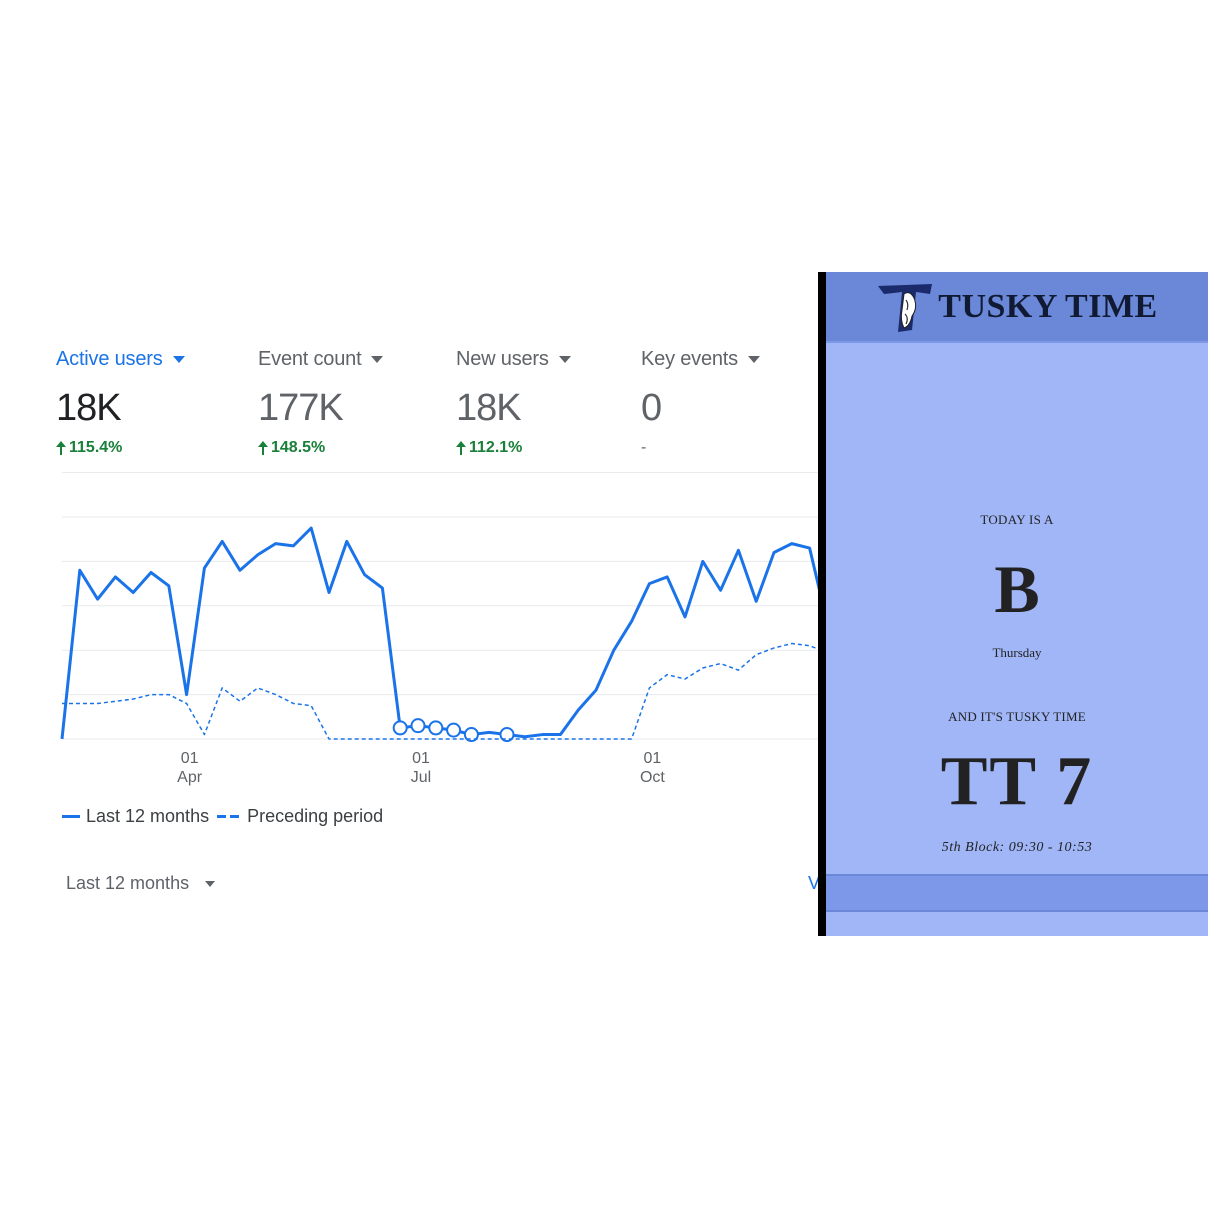  Describe the element at coordinates (1017, 893) in the screenshot. I see `tusky-footer-bar` at that location.